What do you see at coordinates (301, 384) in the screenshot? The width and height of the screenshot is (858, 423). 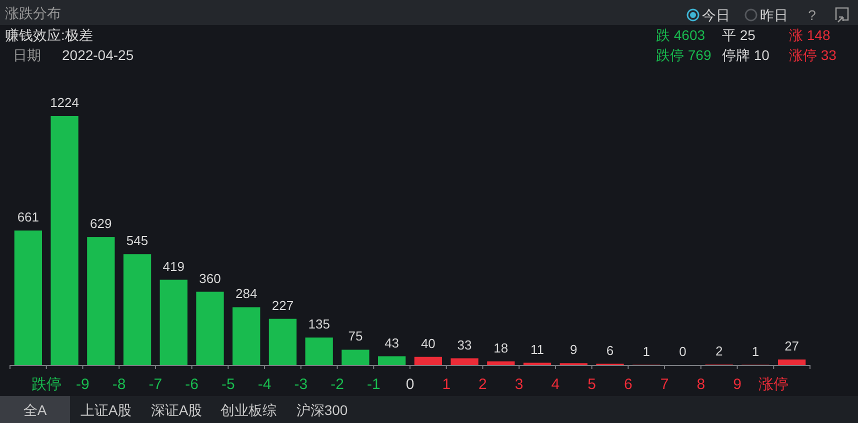 I see `x-tick-label: -3` at bounding box center [301, 384].